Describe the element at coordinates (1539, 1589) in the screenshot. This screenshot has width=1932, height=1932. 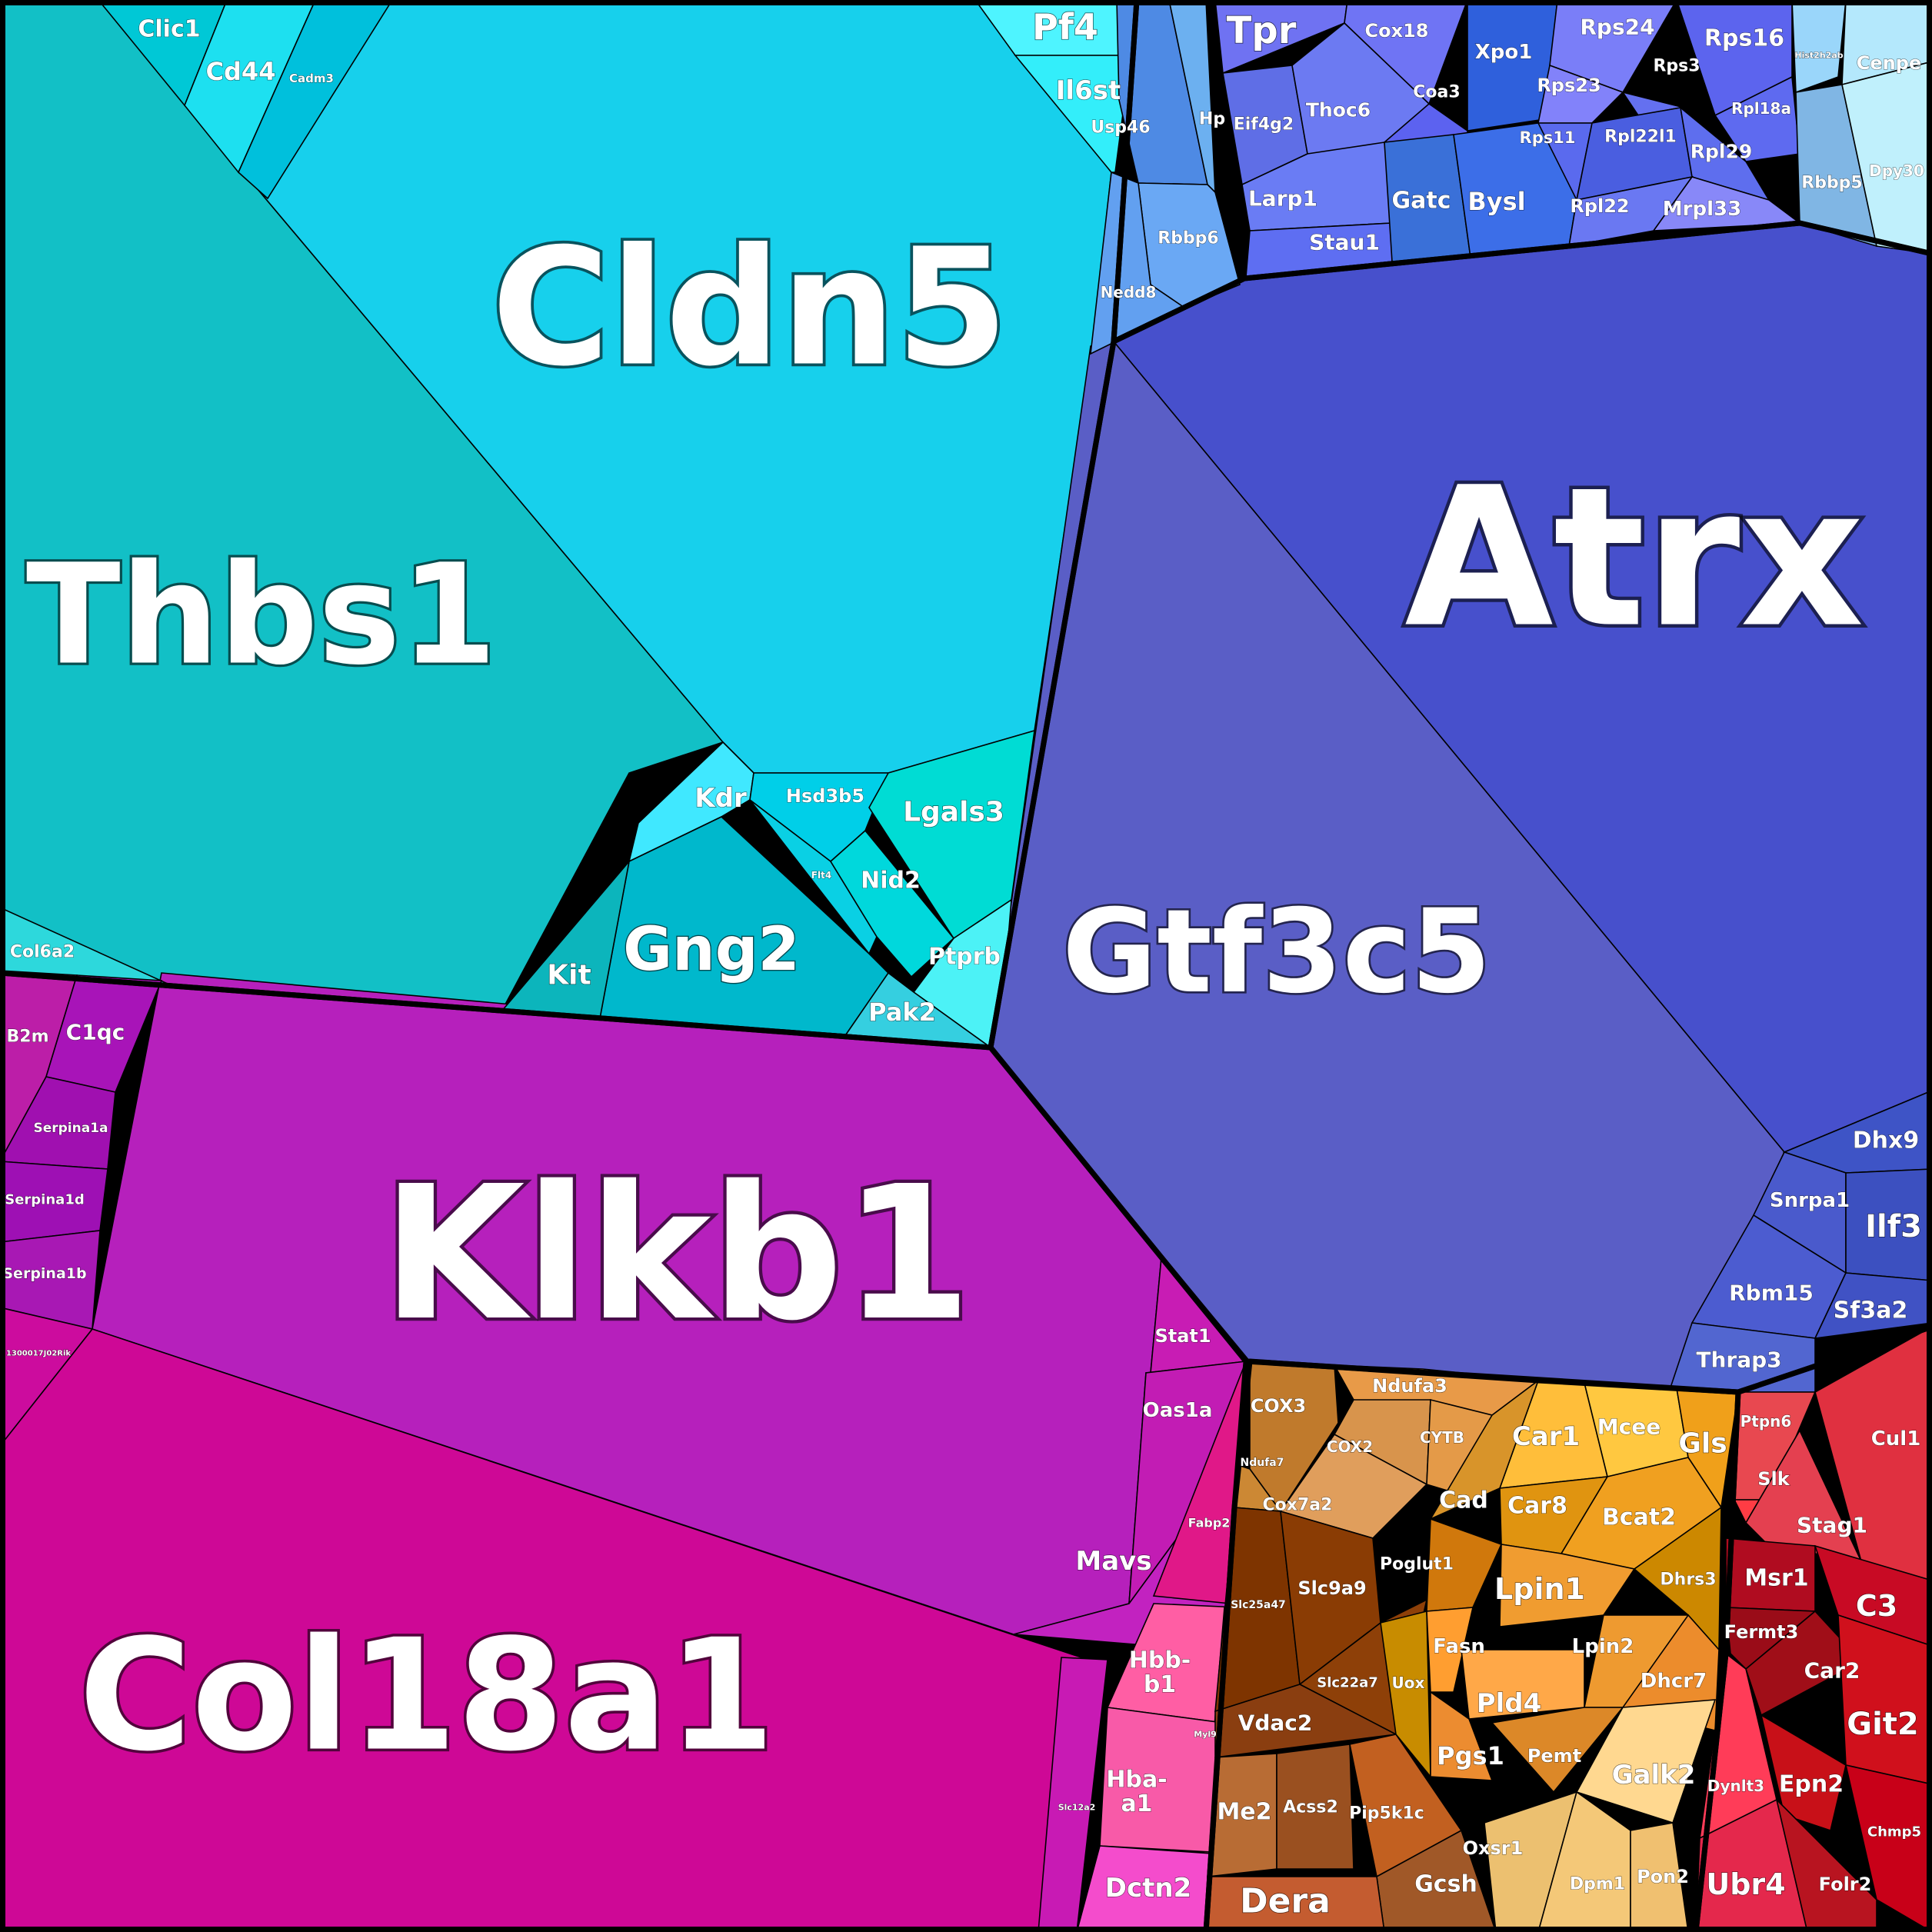
I see `label-lpin1: Lpin1` at that location.